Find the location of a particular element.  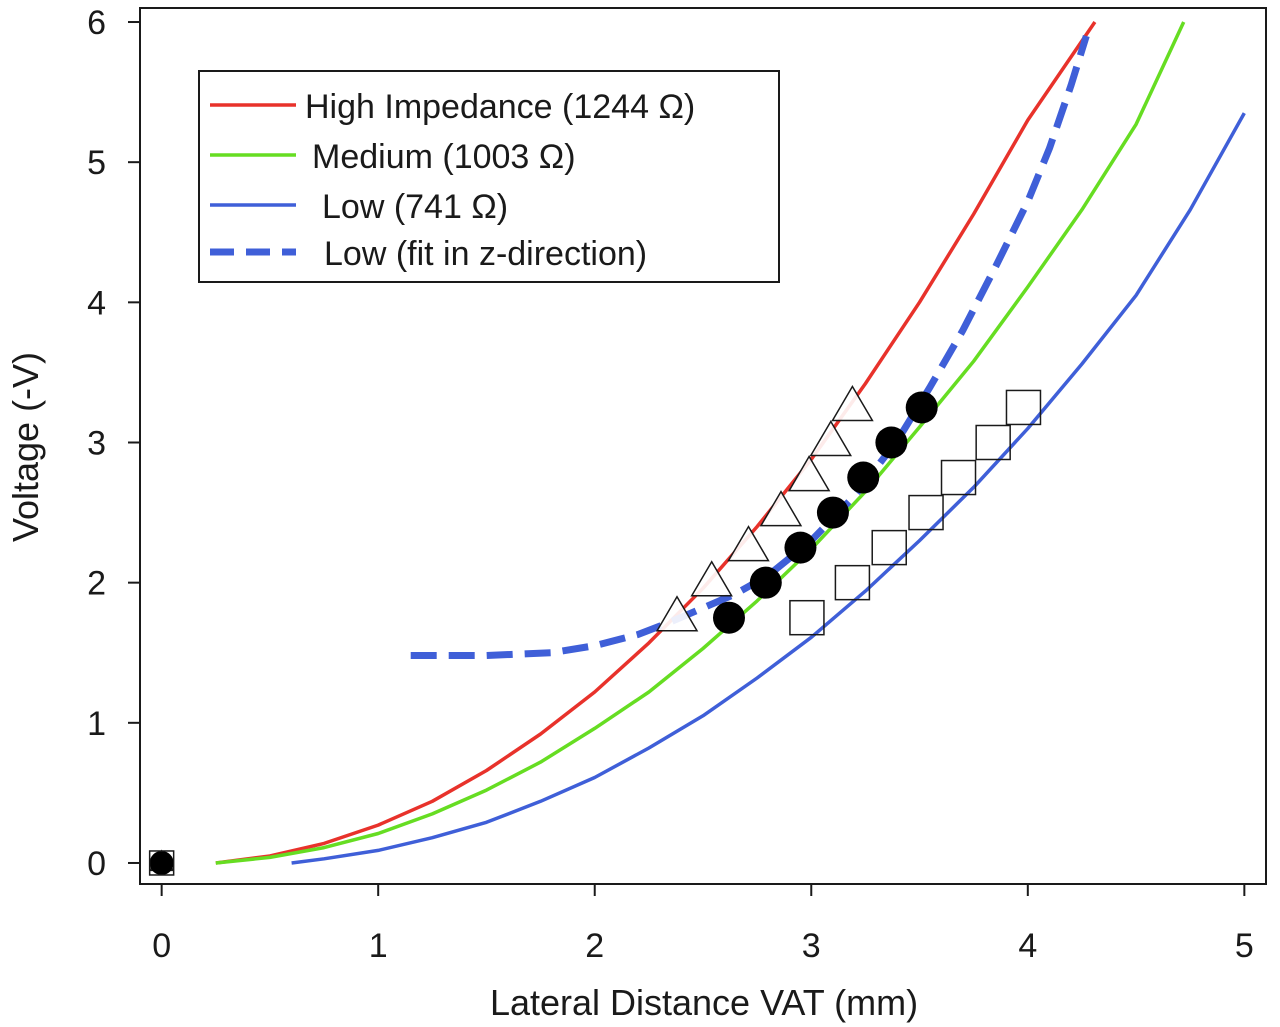

x-axis-label: Lateral Distance VAT (mm) is located at coordinates (704, 1002).